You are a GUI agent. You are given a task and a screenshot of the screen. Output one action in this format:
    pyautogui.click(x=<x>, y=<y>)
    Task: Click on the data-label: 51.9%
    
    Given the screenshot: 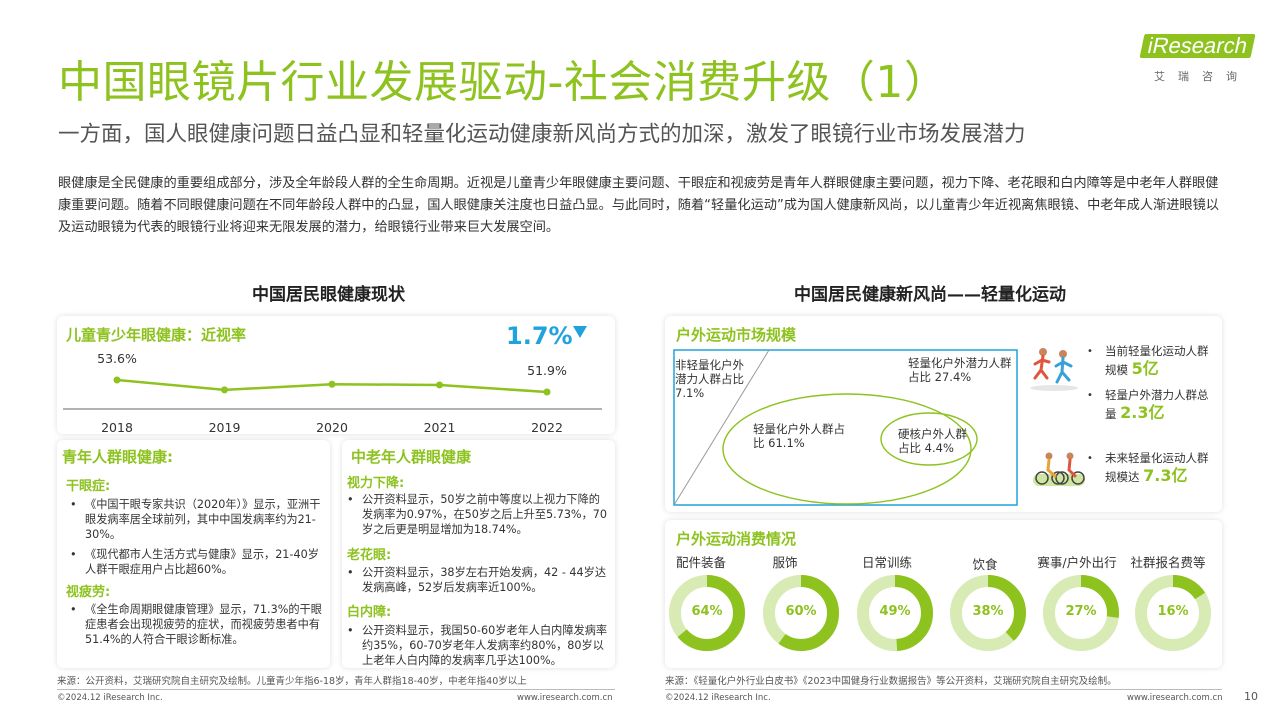 What is the action you would take?
    pyautogui.click(x=547, y=370)
    